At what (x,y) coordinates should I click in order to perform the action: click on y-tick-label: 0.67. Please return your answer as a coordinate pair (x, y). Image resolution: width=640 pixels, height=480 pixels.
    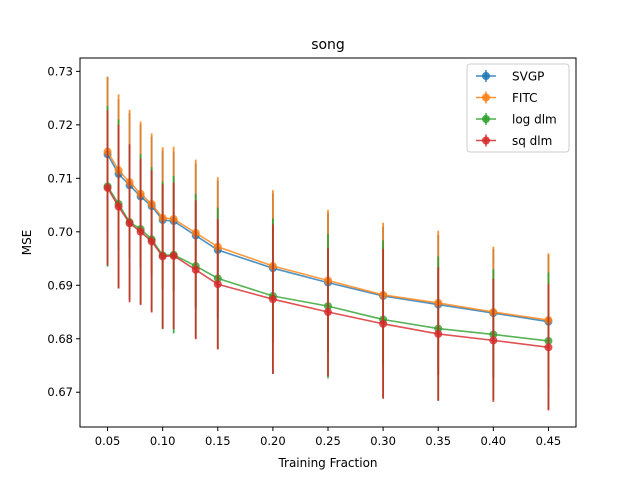
    Looking at the image, I should click on (60, 392).